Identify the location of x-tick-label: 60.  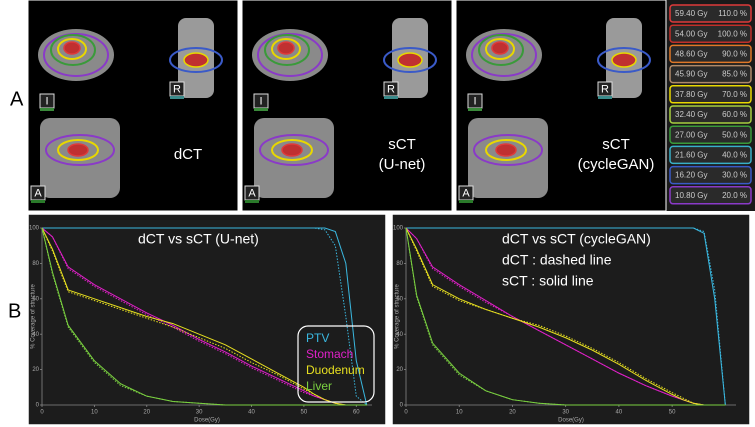
(356, 413).